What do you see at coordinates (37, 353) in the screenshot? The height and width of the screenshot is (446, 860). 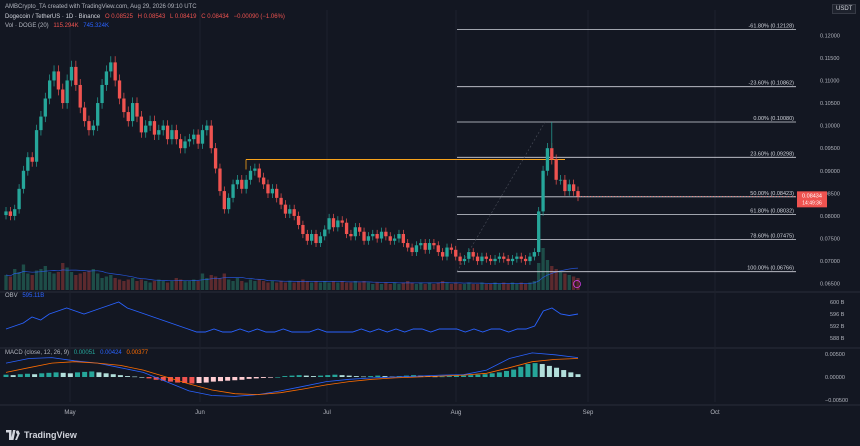 I see `macd-label: MACD (close, 12, 26, 9)` at bounding box center [37, 353].